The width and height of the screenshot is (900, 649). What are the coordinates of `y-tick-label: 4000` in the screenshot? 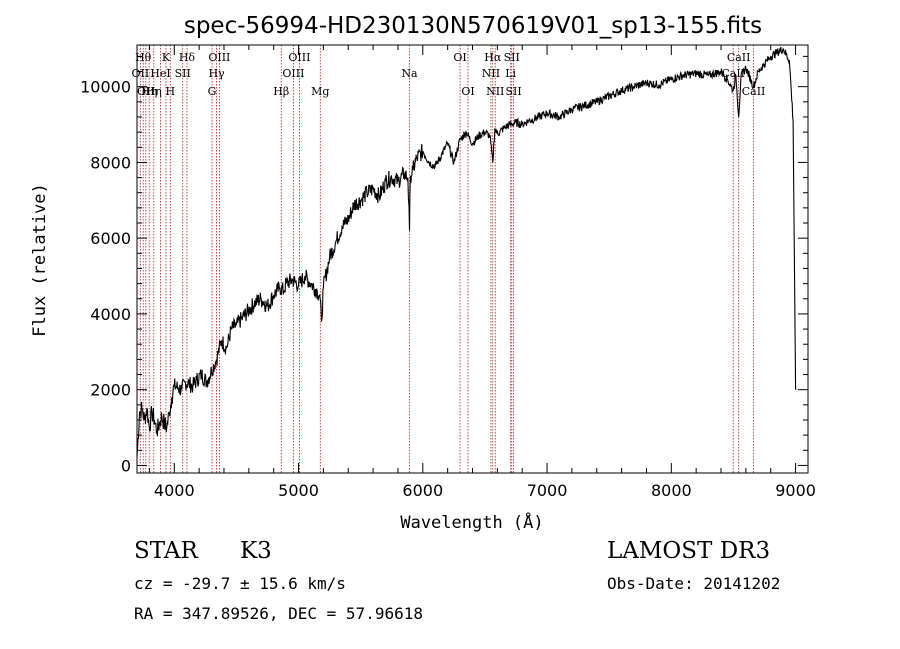 It's located at (110, 314).